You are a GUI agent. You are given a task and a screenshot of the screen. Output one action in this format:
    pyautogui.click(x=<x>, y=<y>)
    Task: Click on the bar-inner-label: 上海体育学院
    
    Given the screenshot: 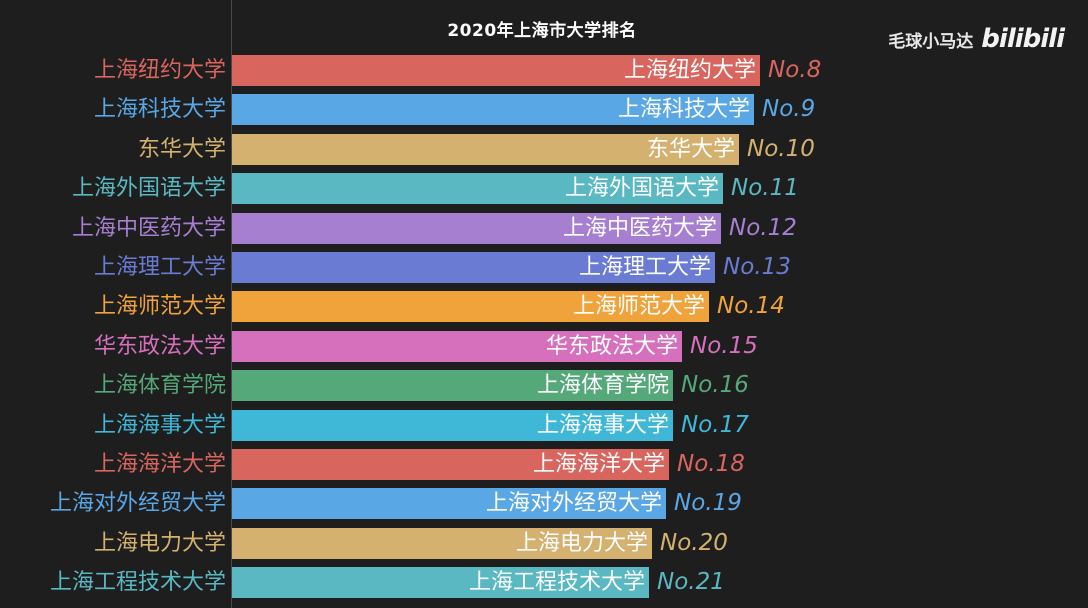 What is the action you would take?
    pyautogui.click(x=602, y=385)
    